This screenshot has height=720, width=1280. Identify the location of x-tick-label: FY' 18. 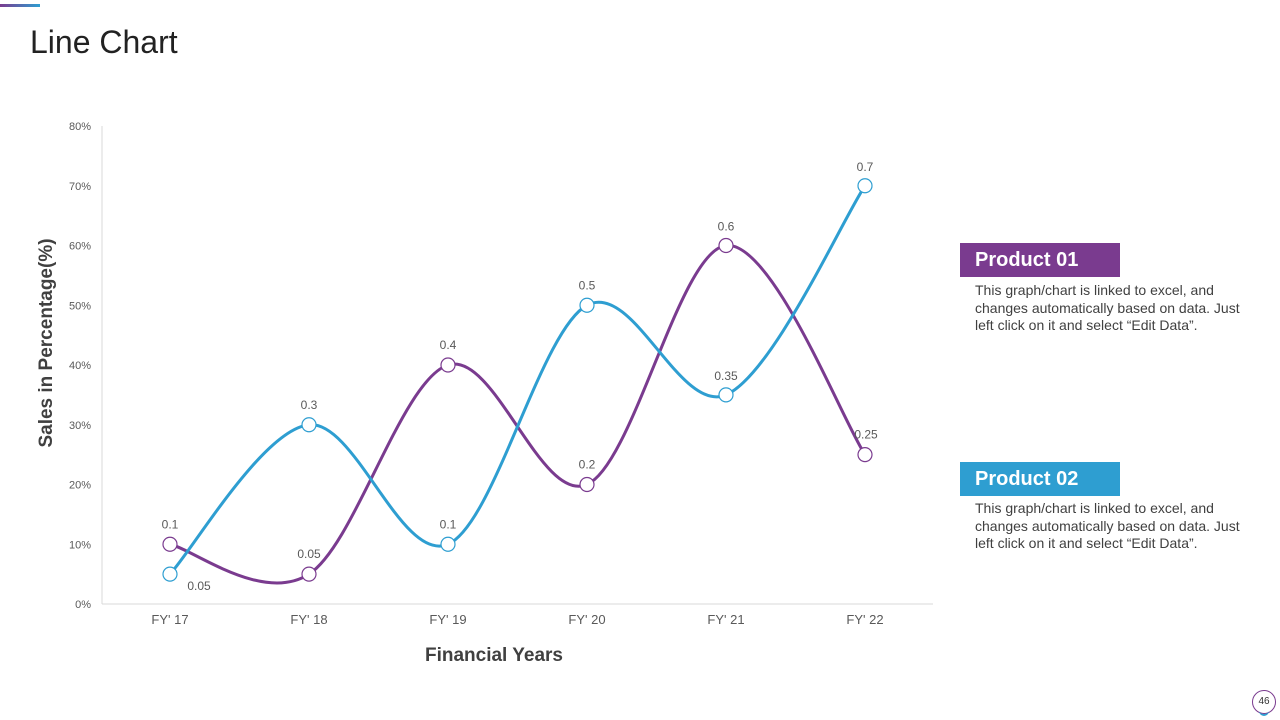
(308, 619).